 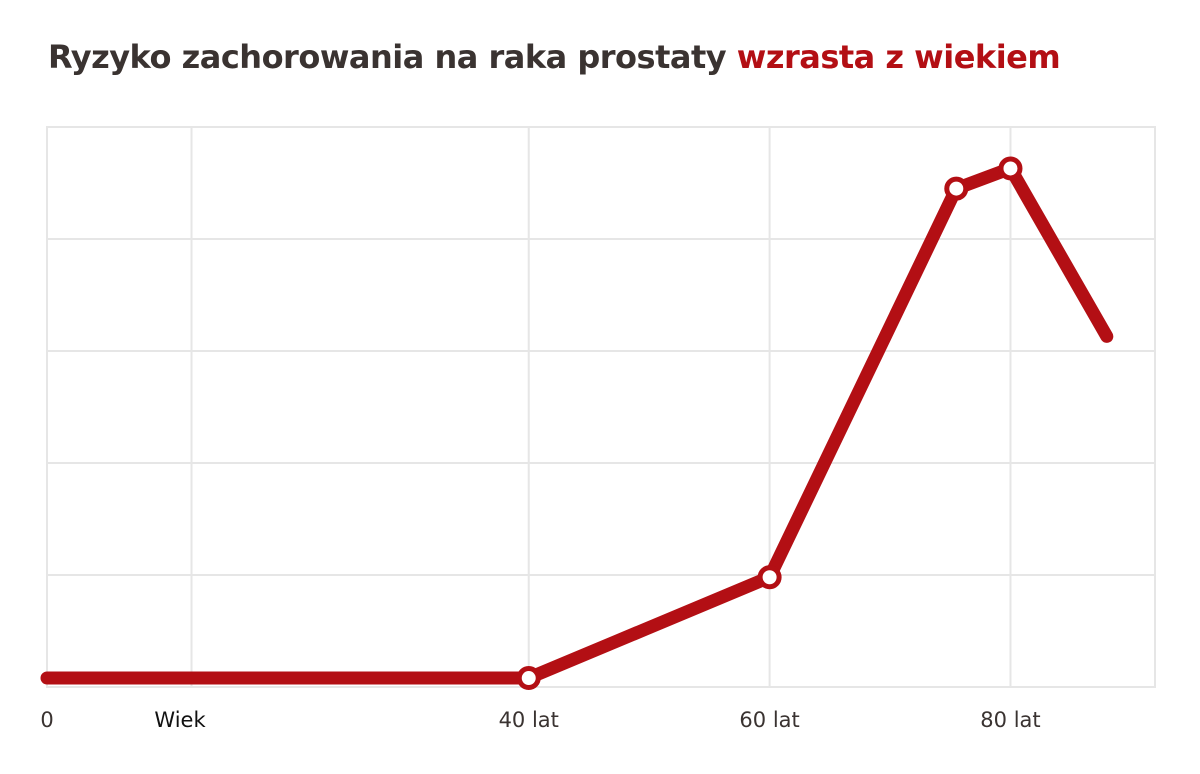 What do you see at coordinates (898, 57) in the screenshot?
I see `chart-title-accent: wzrasta z wiekiem` at bounding box center [898, 57].